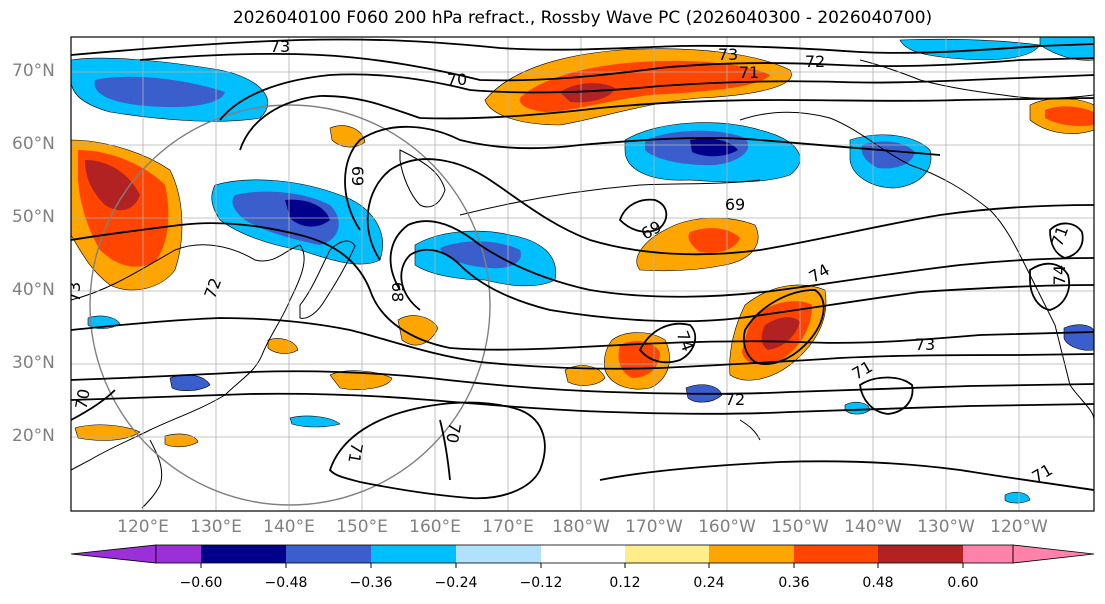 The image size is (1105, 604). What do you see at coordinates (33, 71) in the screenshot?
I see `lat-label: 70°N` at bounding box center [33, 71].